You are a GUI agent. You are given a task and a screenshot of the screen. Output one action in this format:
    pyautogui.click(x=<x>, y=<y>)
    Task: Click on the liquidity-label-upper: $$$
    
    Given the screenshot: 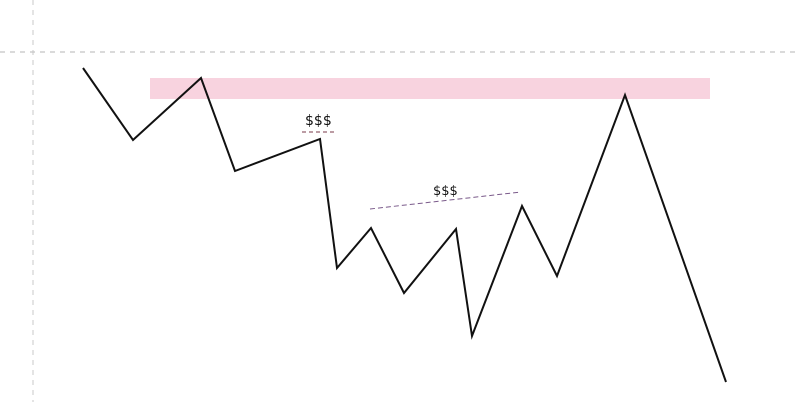 What is the action you would take?
    pyautogui.click(x=318, y=121)
    